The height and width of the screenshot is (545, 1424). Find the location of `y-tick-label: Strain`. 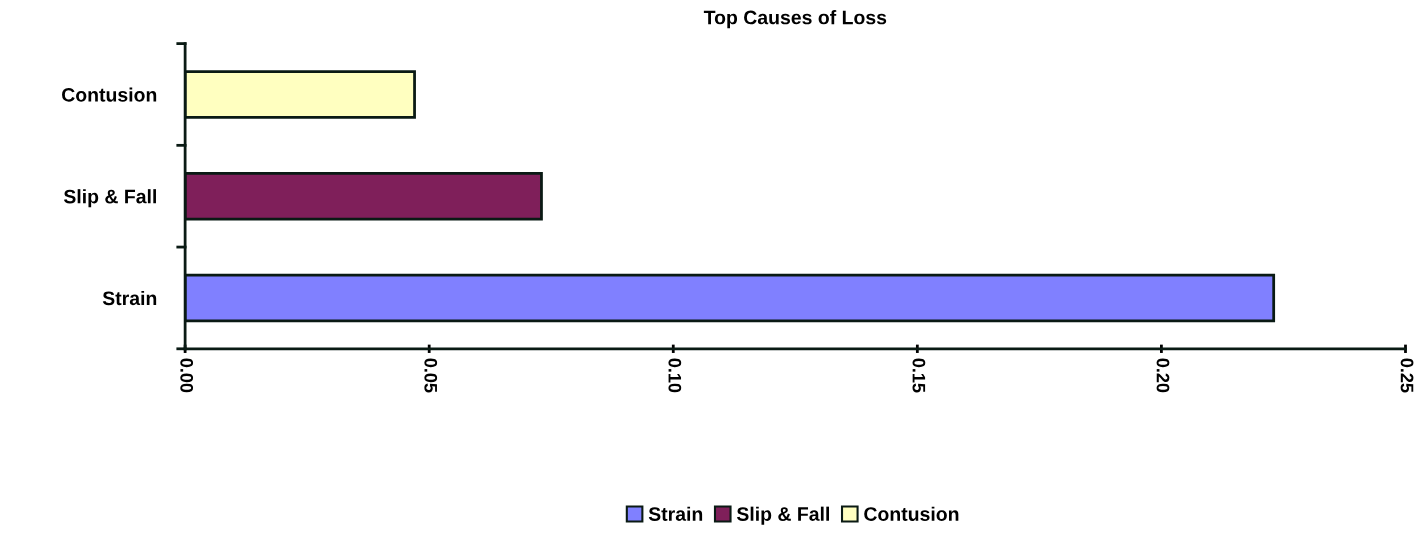

y-tick-label: Strain is located at coordinates (129, 298).